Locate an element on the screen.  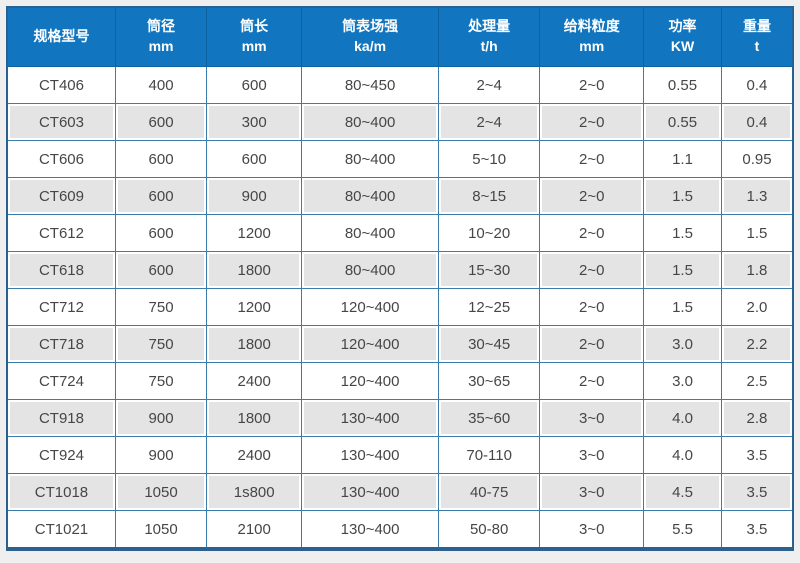
table-cell: 40-75 is located at coordinates (489, 492).